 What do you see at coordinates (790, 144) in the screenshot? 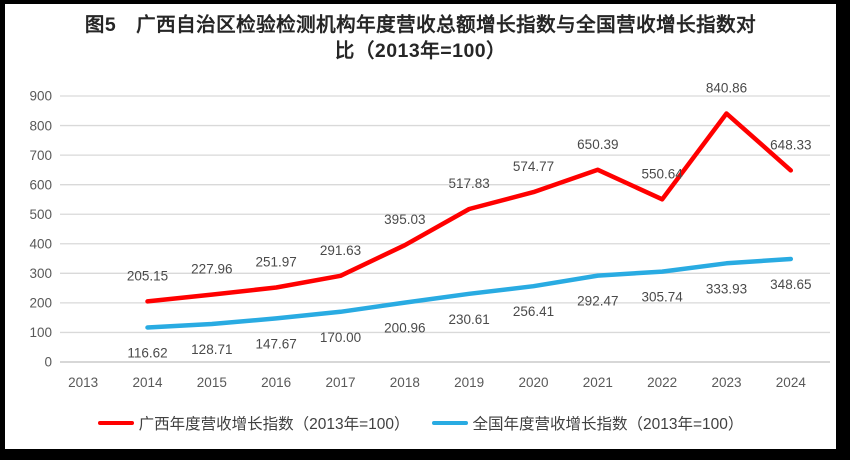
I see `data-label-0: 648.33` at bounding box center [790, 144].